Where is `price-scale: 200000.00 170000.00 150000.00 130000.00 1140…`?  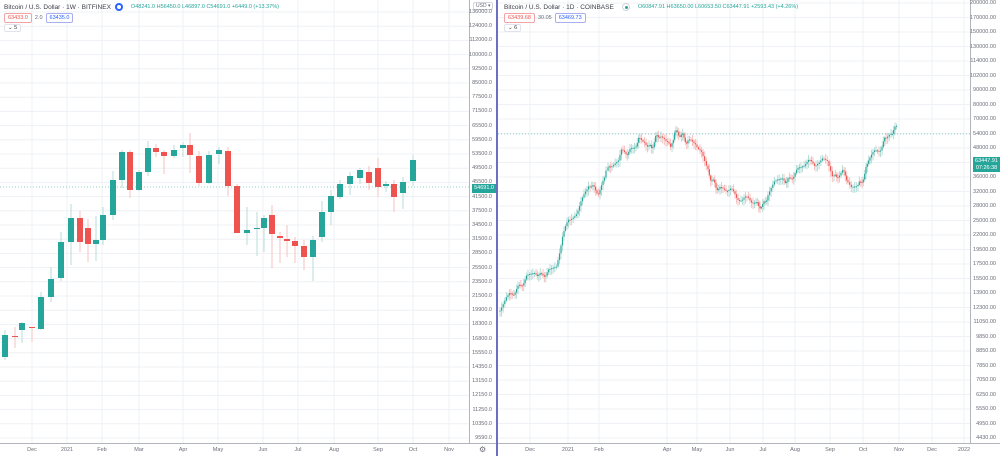 price-scale: 200000.00 170000.00 150000.00 130000.00 1140… is located at coordinates (985, 221).